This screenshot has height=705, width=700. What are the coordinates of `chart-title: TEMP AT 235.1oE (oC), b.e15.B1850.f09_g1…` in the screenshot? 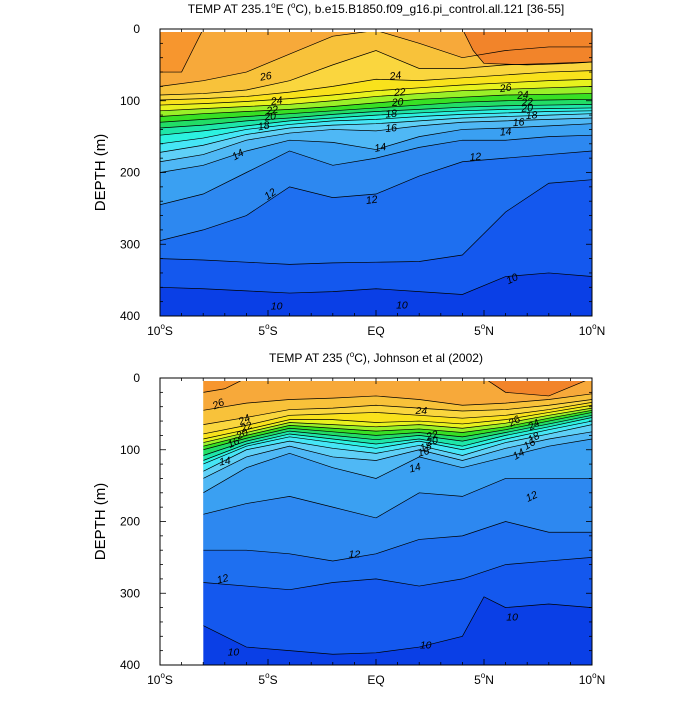 It's located at (376, 8).